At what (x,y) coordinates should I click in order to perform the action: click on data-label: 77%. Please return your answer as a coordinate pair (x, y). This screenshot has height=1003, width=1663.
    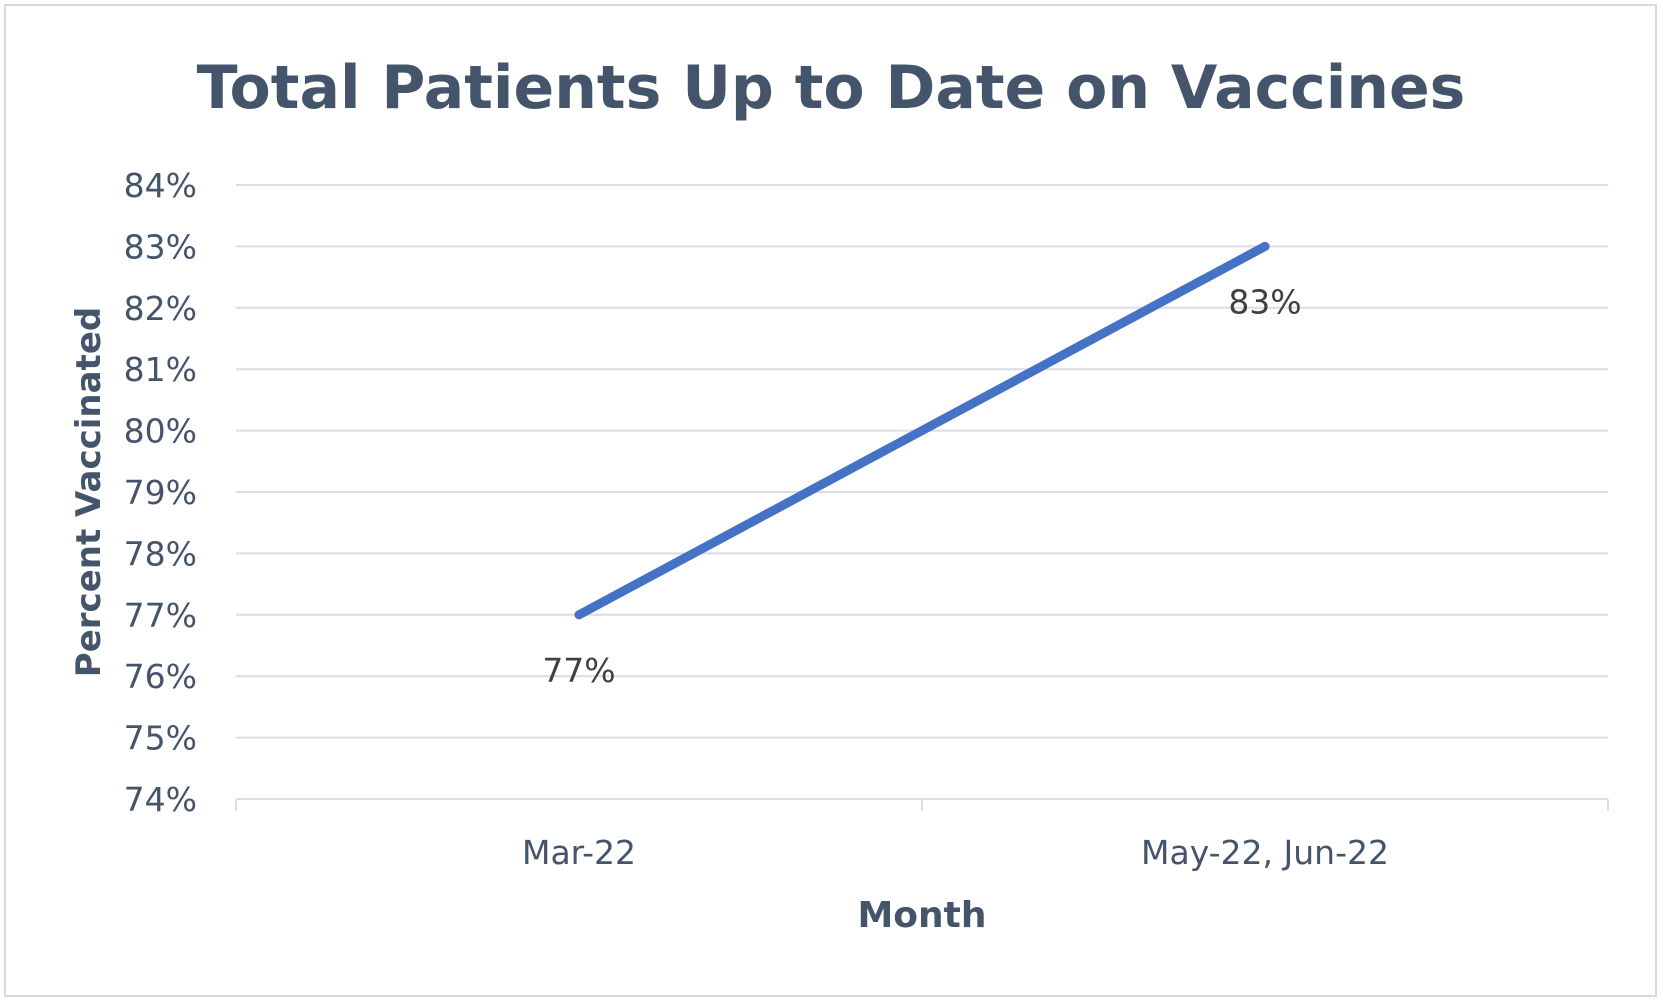
    Looking at the image, I should click on (578, 670).